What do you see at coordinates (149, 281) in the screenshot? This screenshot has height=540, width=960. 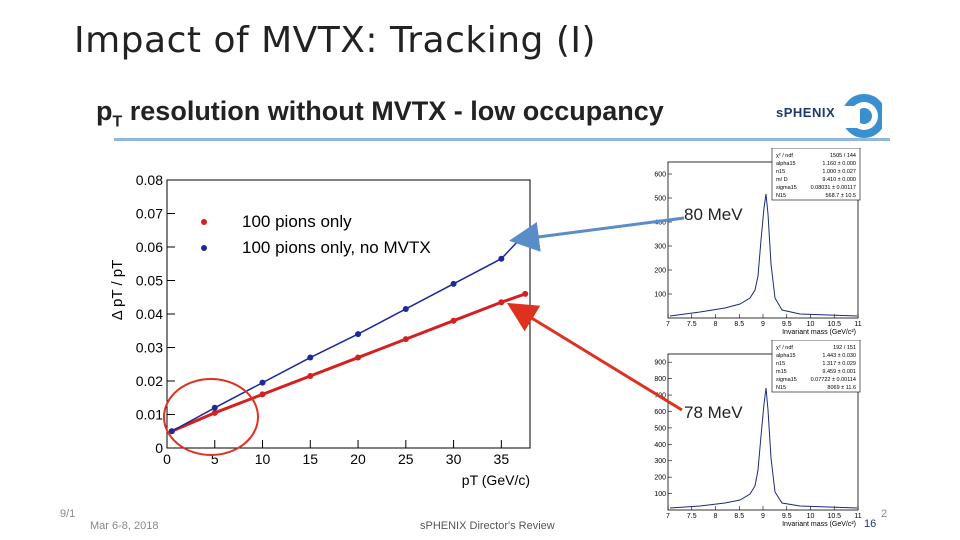 I see `main-ytick-label: 0.05` at bounding box center [149, 281].